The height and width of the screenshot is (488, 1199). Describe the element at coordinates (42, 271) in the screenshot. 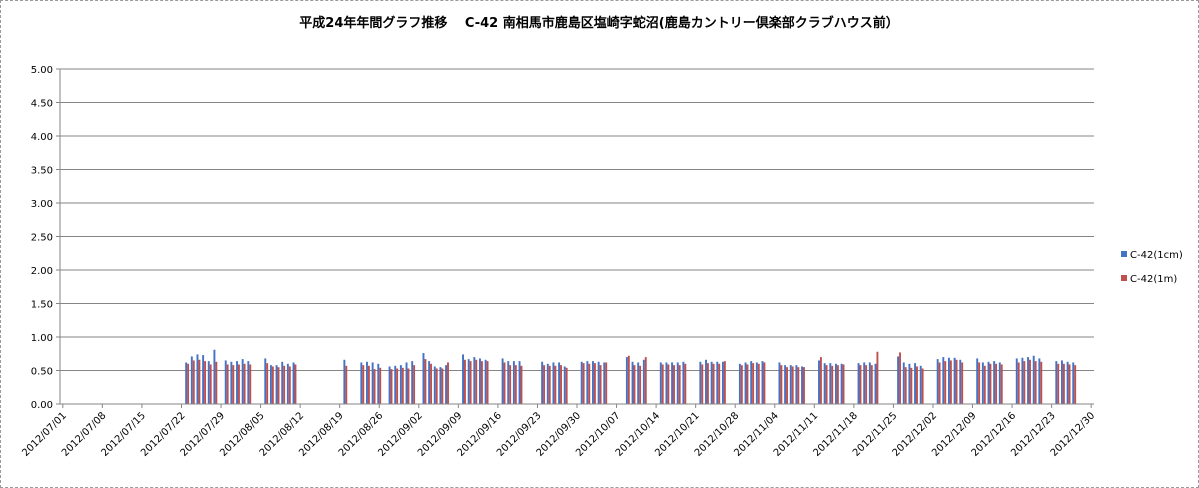

I see `y-tick-label: 2.00` at that location.